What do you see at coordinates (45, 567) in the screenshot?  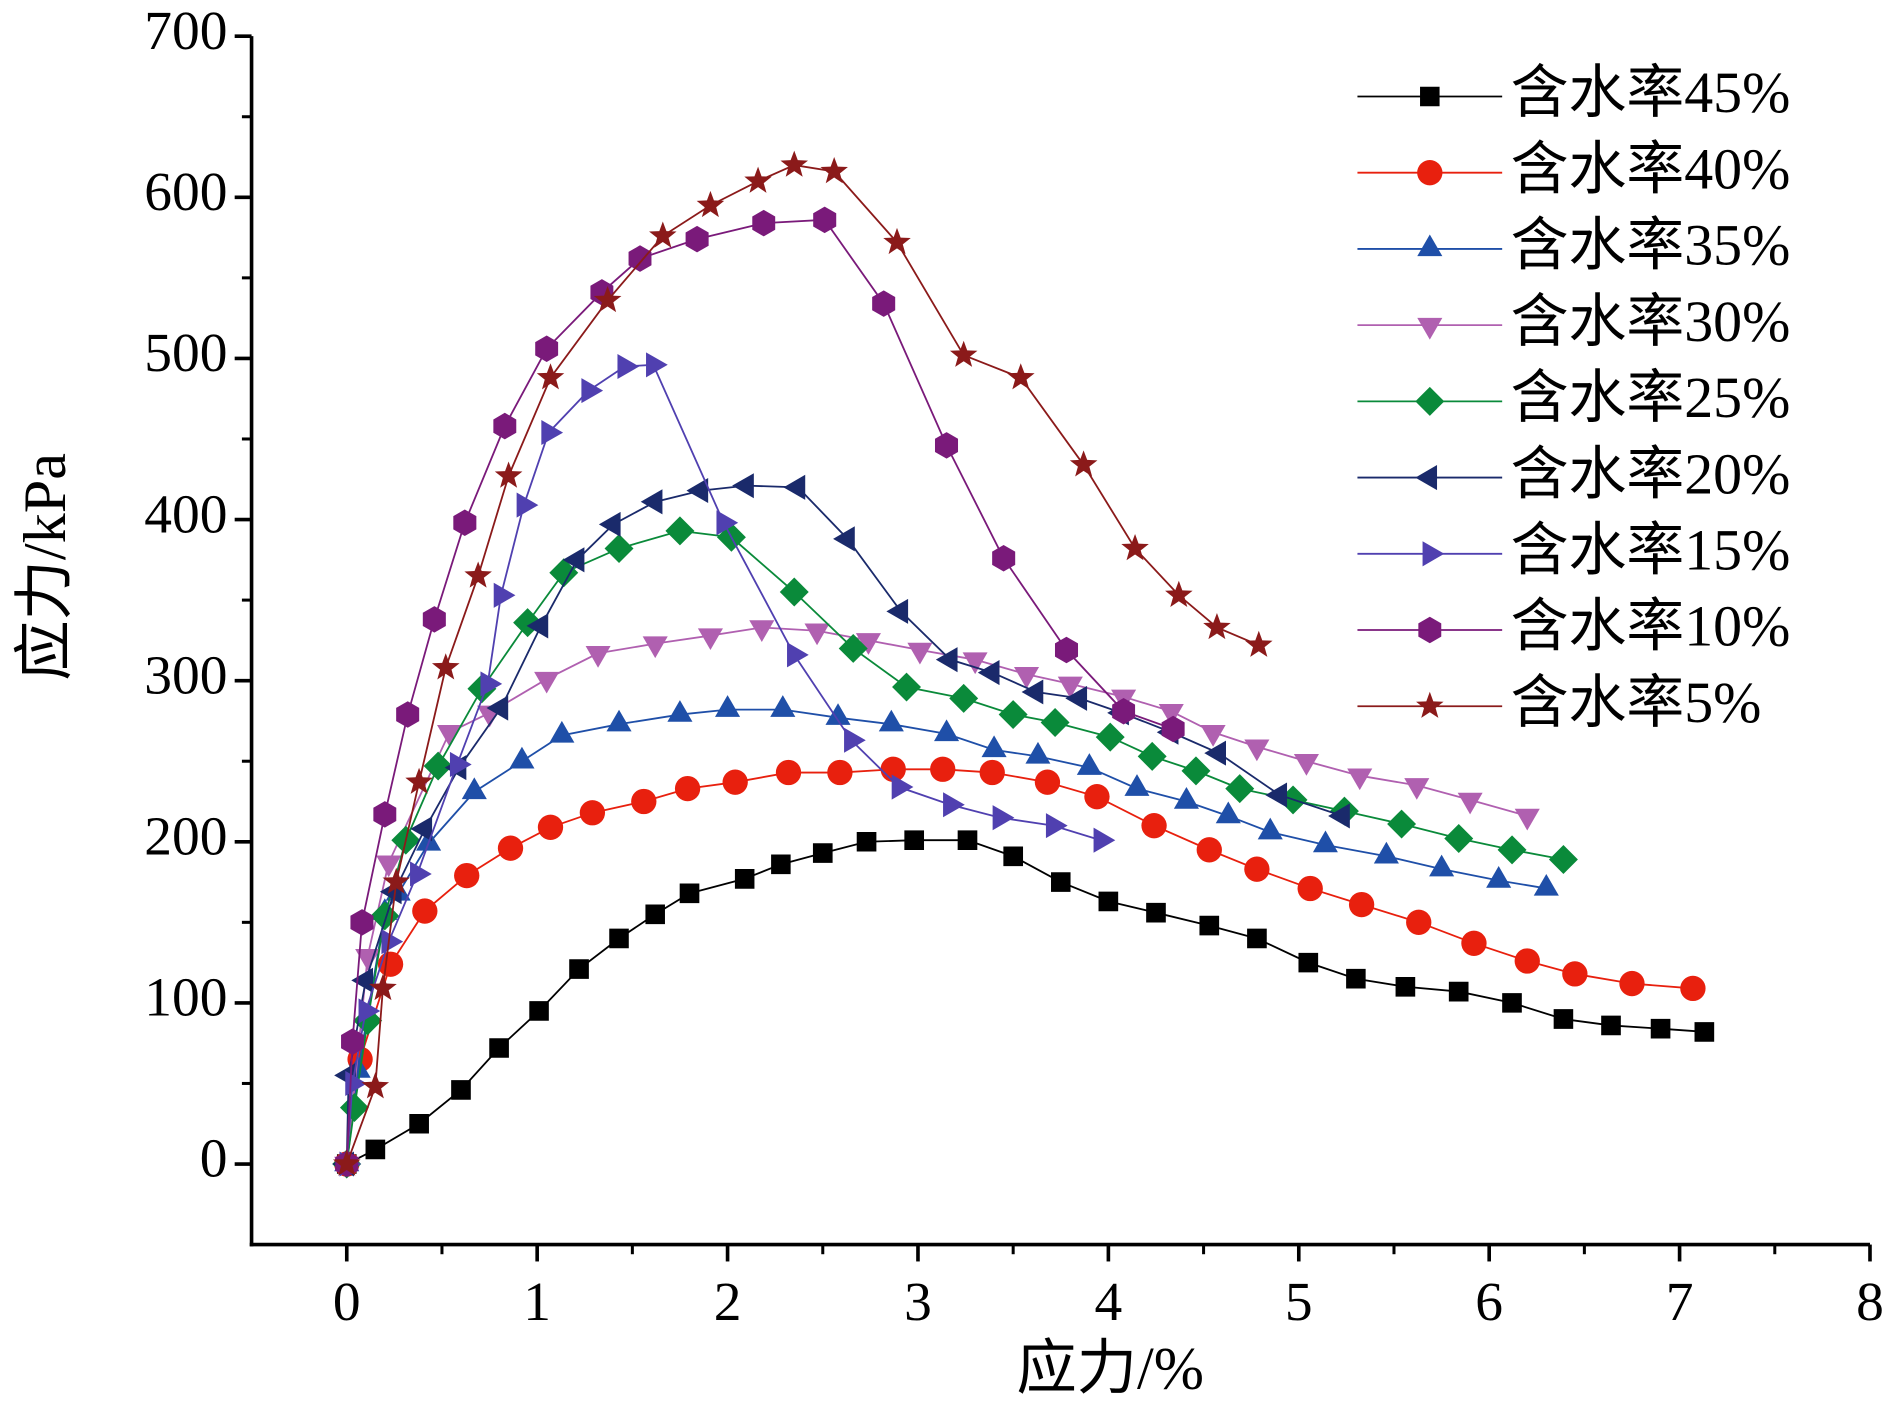 I see `y-axis-label: 应力/kPa` at bounding box center [45, 567].